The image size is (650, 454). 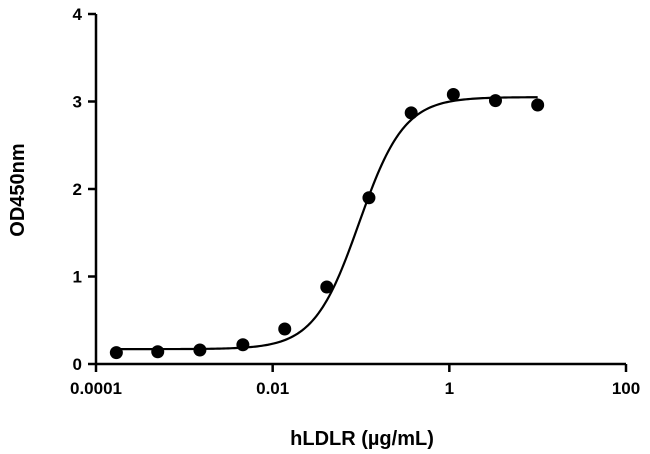 What do you see at coordinates (77, 364) in the screenshot?
I see `y-tick-label: 0` at bounding box center [77, 364].